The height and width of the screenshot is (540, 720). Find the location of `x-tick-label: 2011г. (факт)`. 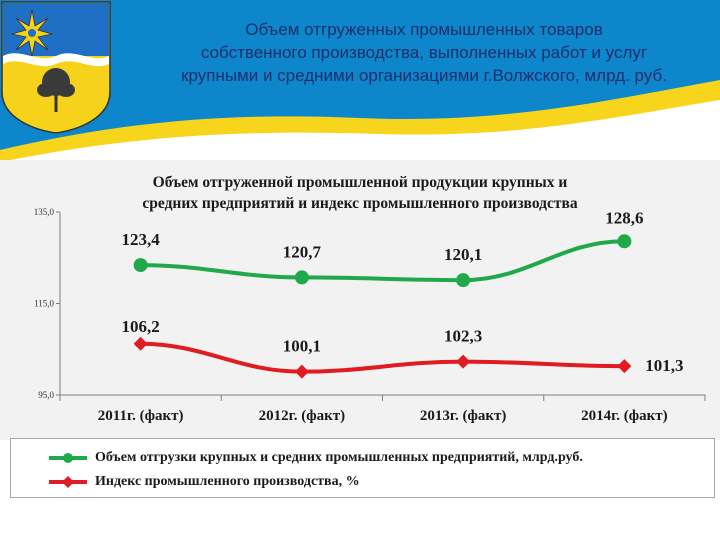

x-tick-label: 2011г. (факт) is located at coordinates (141, 416).